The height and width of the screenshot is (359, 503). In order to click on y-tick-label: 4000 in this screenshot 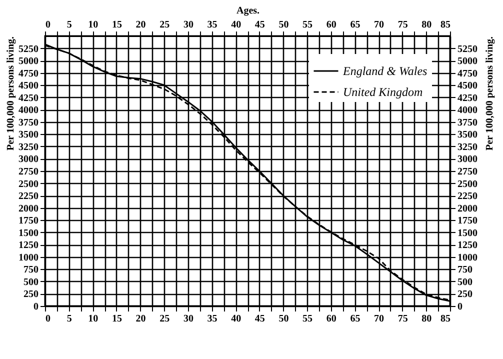, I will do `click(28, 110)`.